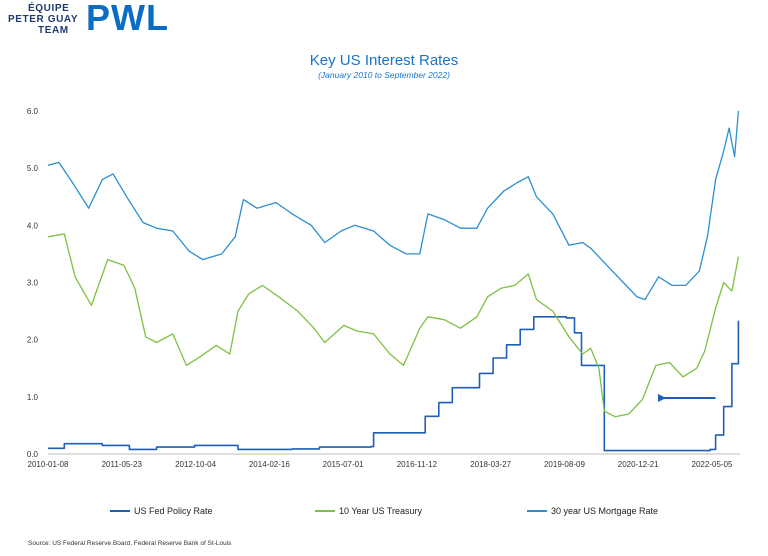 This screenshot has width=768, height=556. What do you see at coordinates (43, 19) in the screenshot?
I see `logo-line-peter-guay: PETER GUAY` at bounding box center [43, 19].